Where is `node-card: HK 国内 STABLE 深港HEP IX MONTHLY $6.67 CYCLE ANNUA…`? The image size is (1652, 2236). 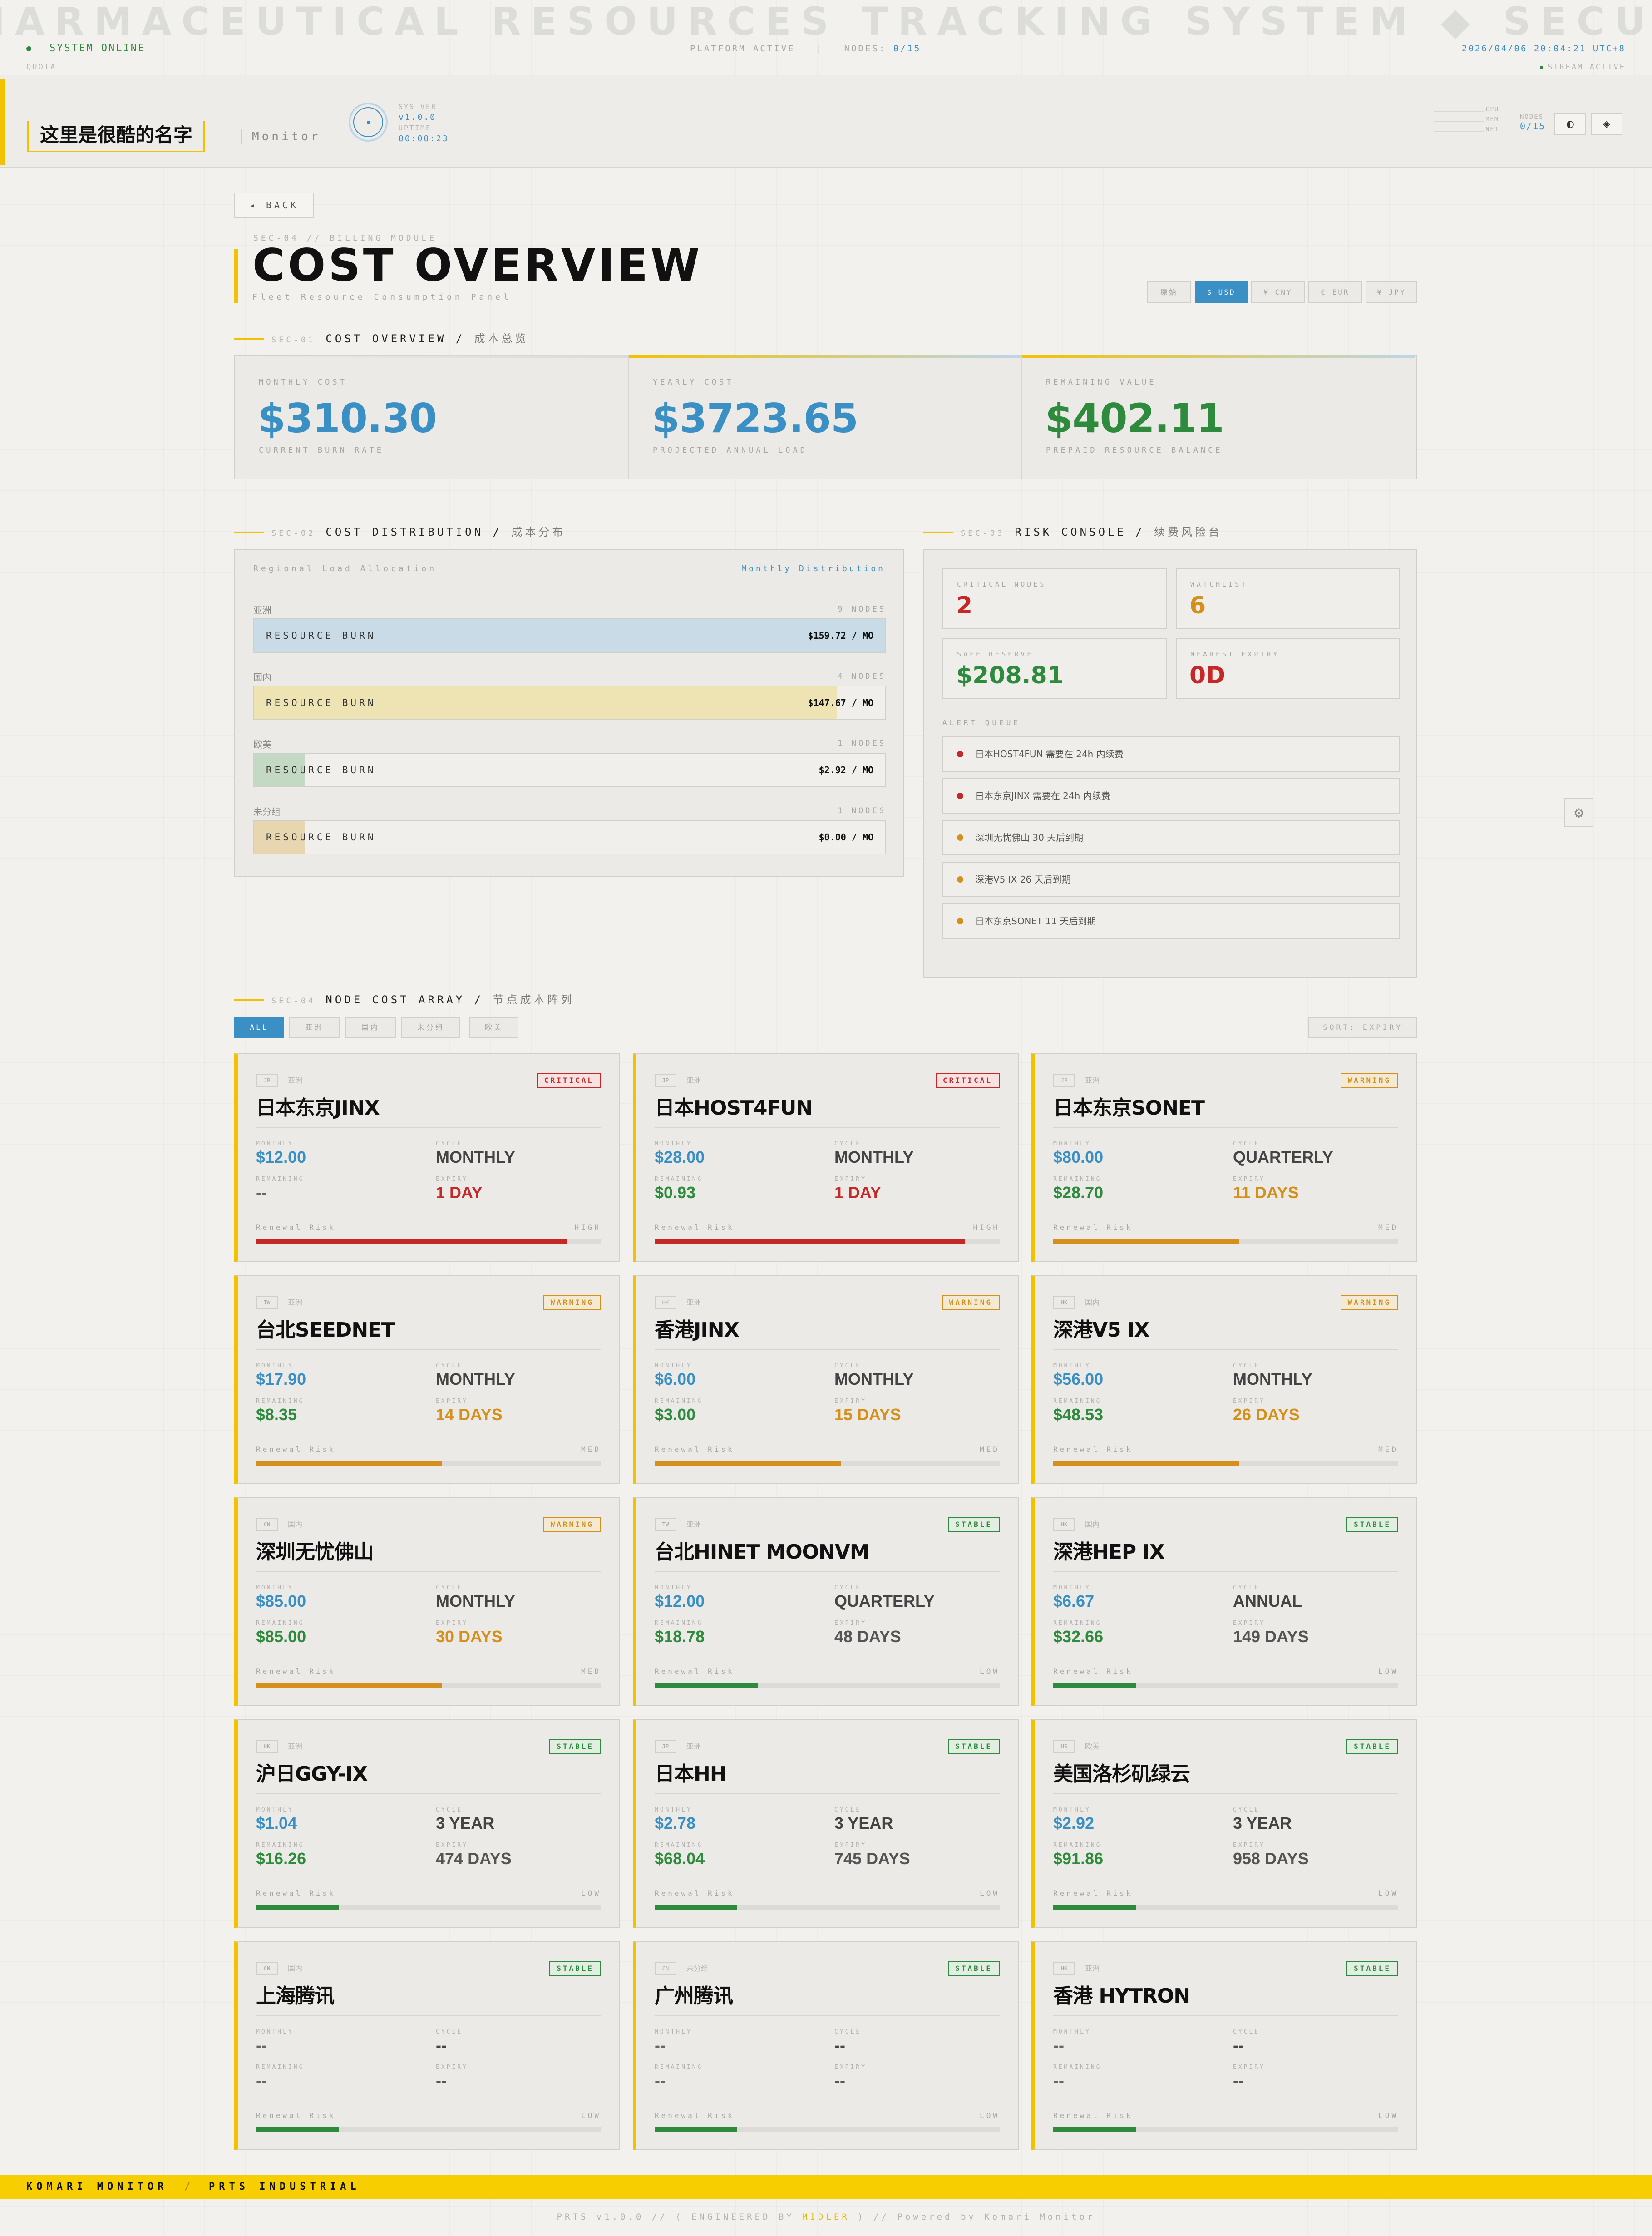 node-card: HK 国内 STABLE 深港HEP IX MONTHLY $6.67 CYCLE ANNUA… is located at coordinates (1224, 1601).